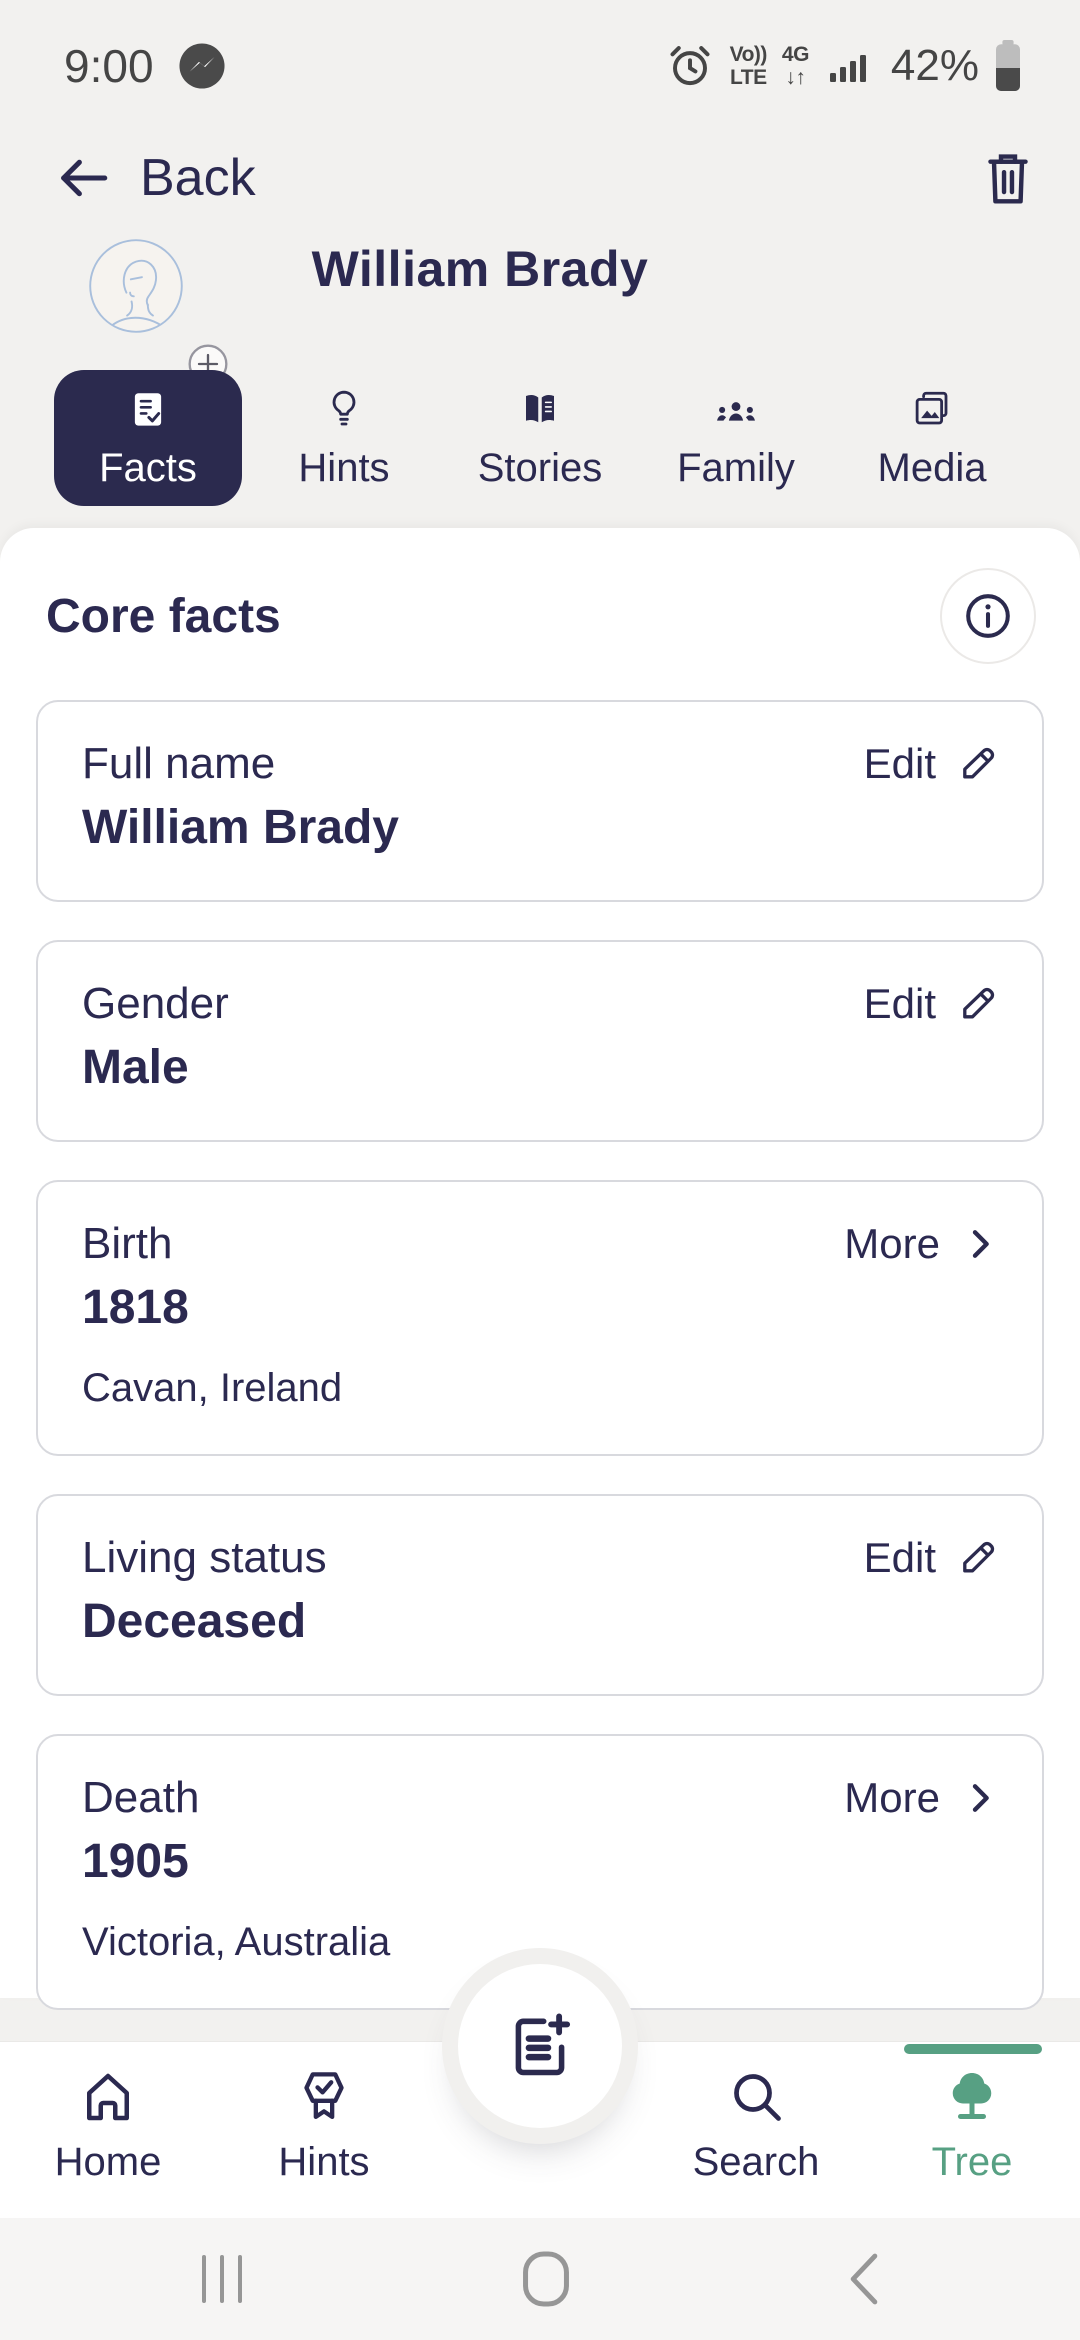 This screenshot has height=2340, width=1080. What do you see at coordinates (324, 2162) in the screenshot?
I see `nav-label: Hints` at bounding box center [324, 2162].